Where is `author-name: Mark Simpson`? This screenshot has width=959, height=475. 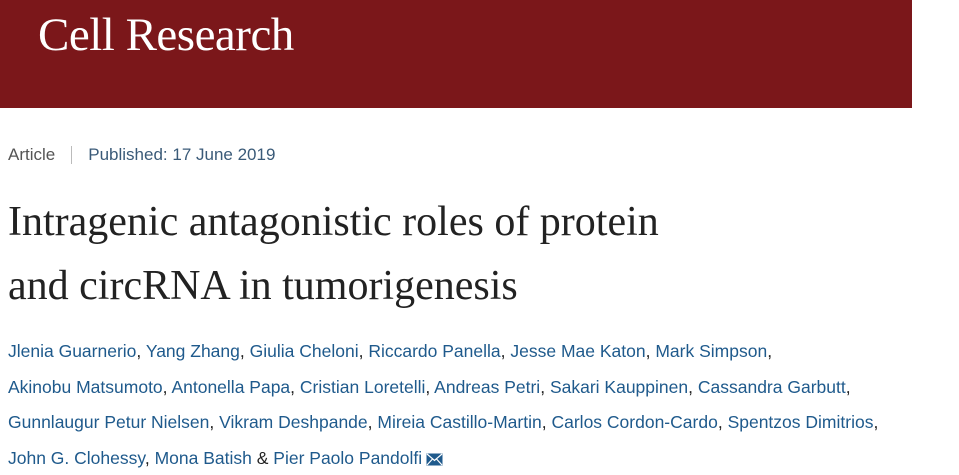
author-name: Mark Simpson is located at coordinates (711, 351).